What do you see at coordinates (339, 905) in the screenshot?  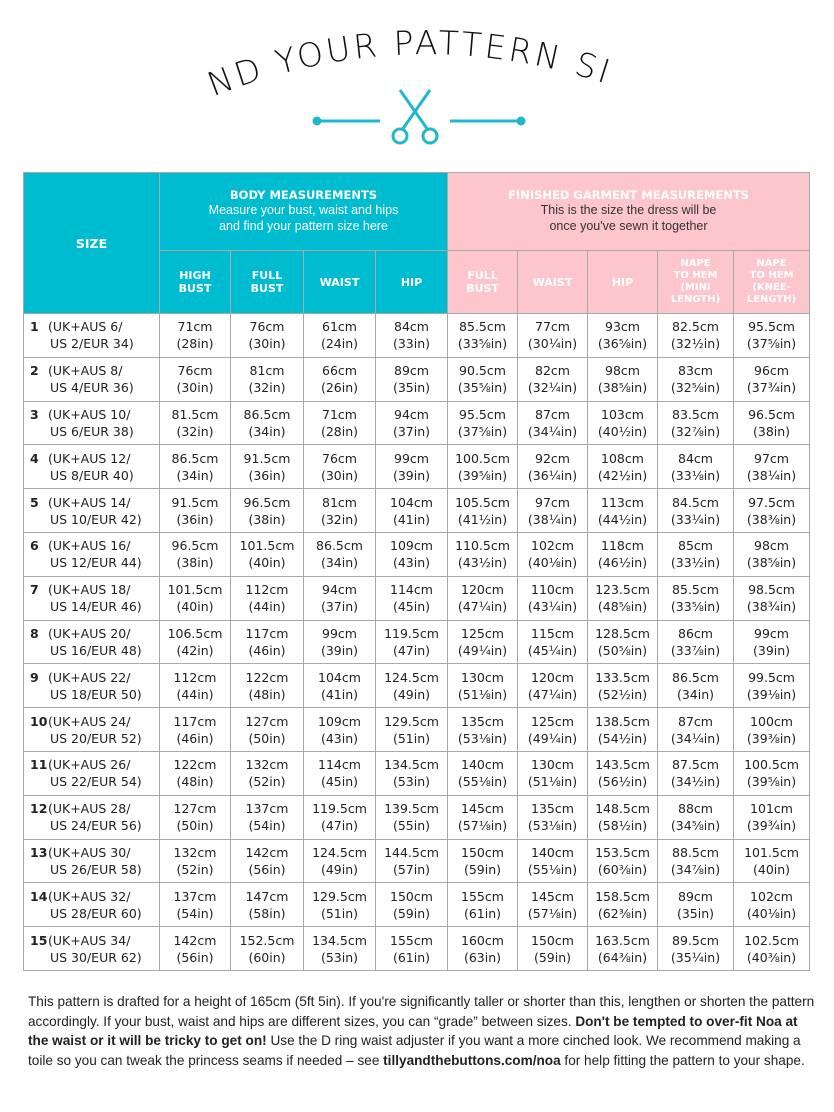 I see `measurement-cell: 129.5cm (51in)` at bounding box center [339, 905].